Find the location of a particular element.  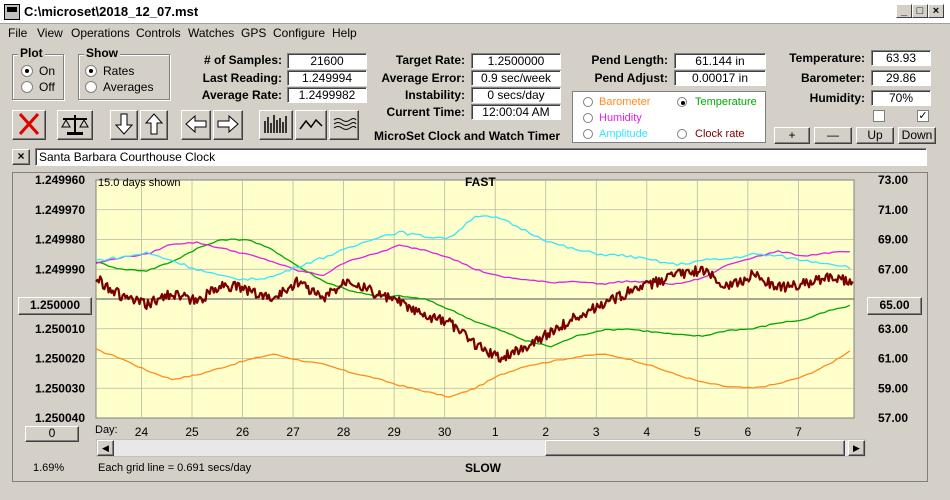

option-checkbox-2: ✓ is located at coordinates (923, 116).